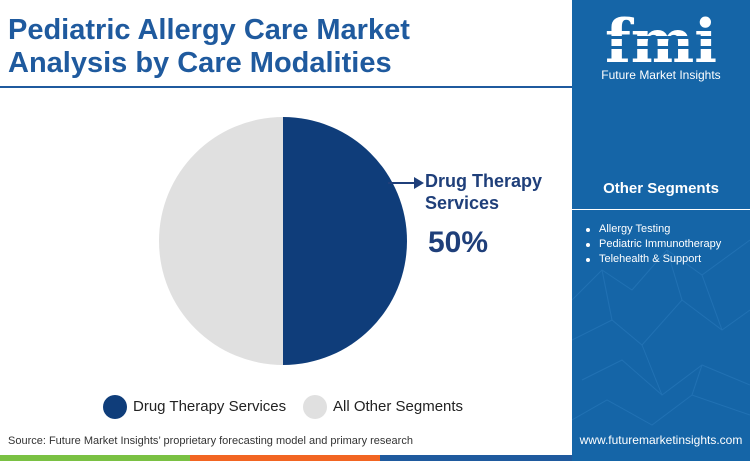  I want to click on logo-tagline: Future Market Insights, so click(661, 75).